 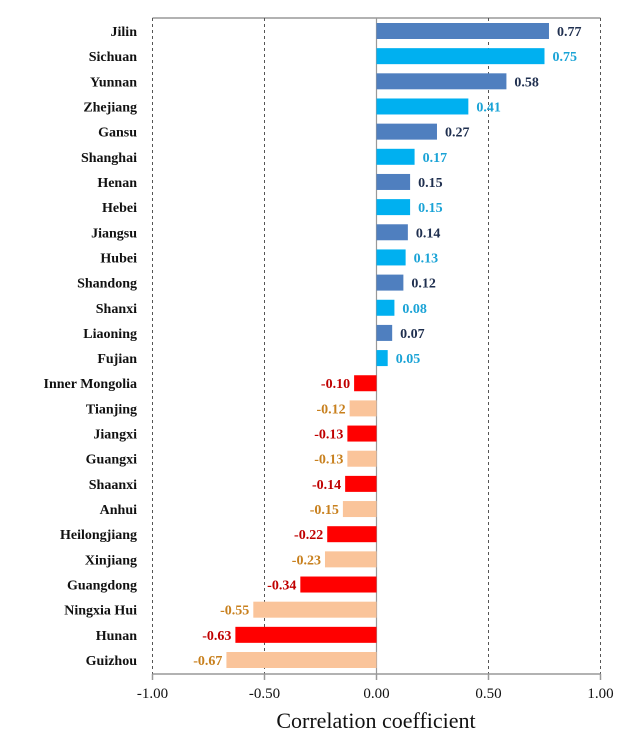 What do you see at coordinates (526, 82) in the screenshot?
I see `value-label: 0.58` at bounding box center [526, 82].